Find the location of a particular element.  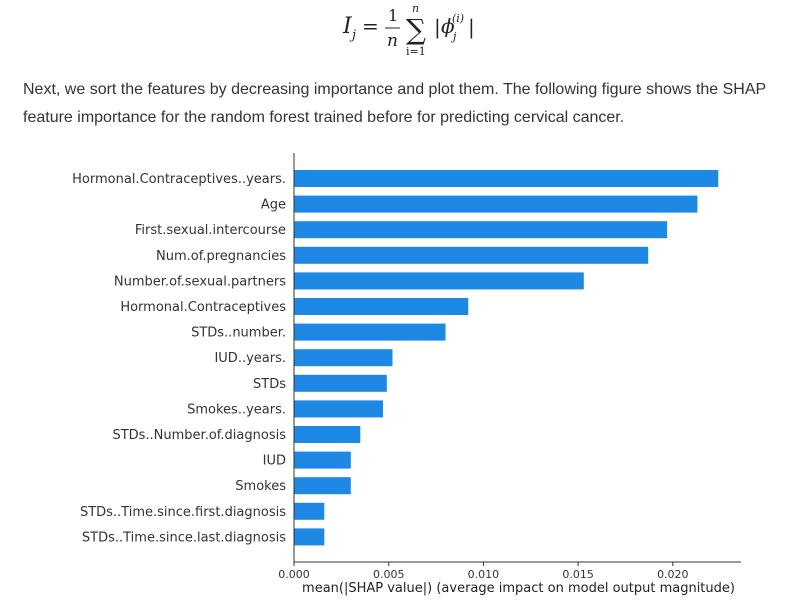

category-label-4: Number.of.sexual.partners is located at coordinates (200, 281).